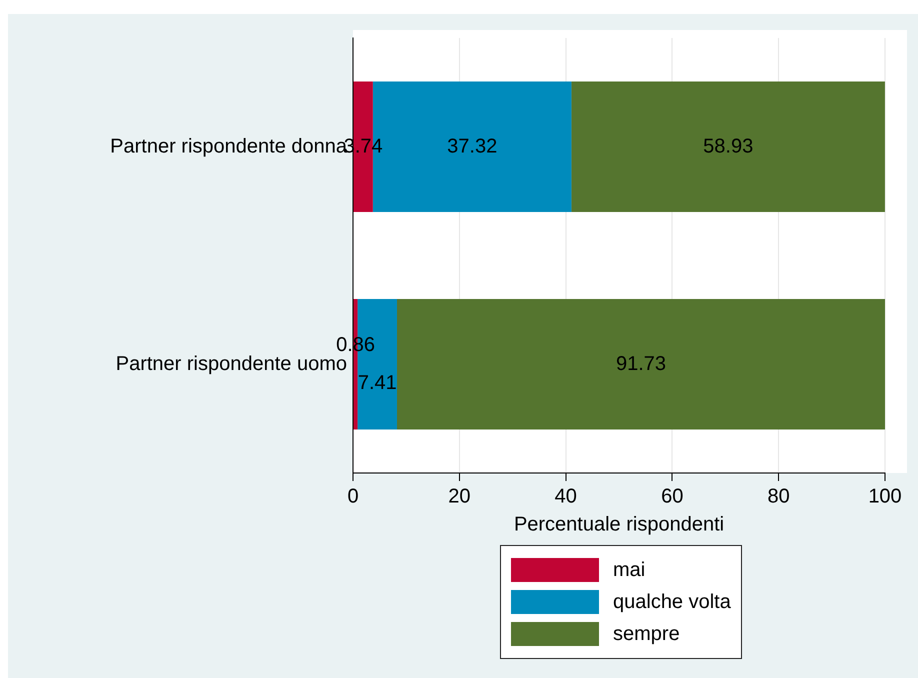 Image resolution: width=918 pixels, height=678 pixels. I want to click on x-tick-label: 0, so click(353, 497).